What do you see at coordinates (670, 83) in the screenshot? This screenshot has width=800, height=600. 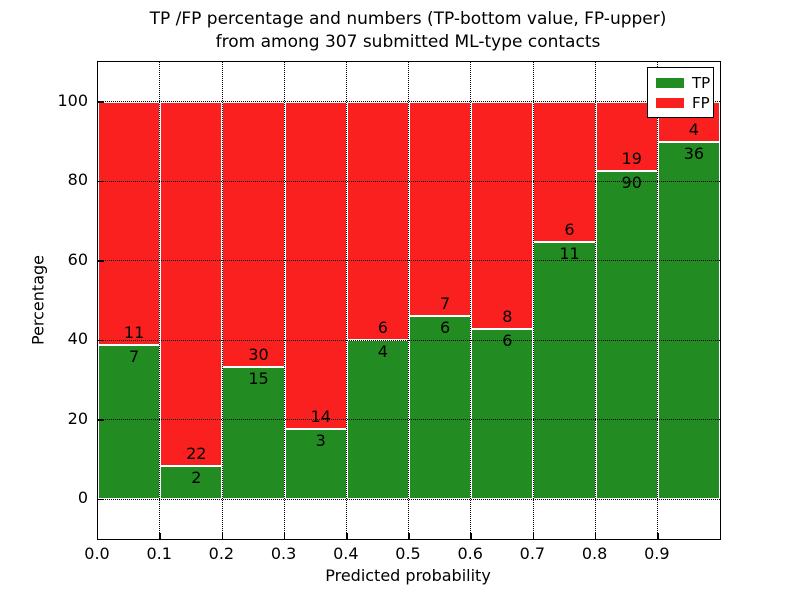 I see `tp-color-swatch` at bounding box center [670, 83].